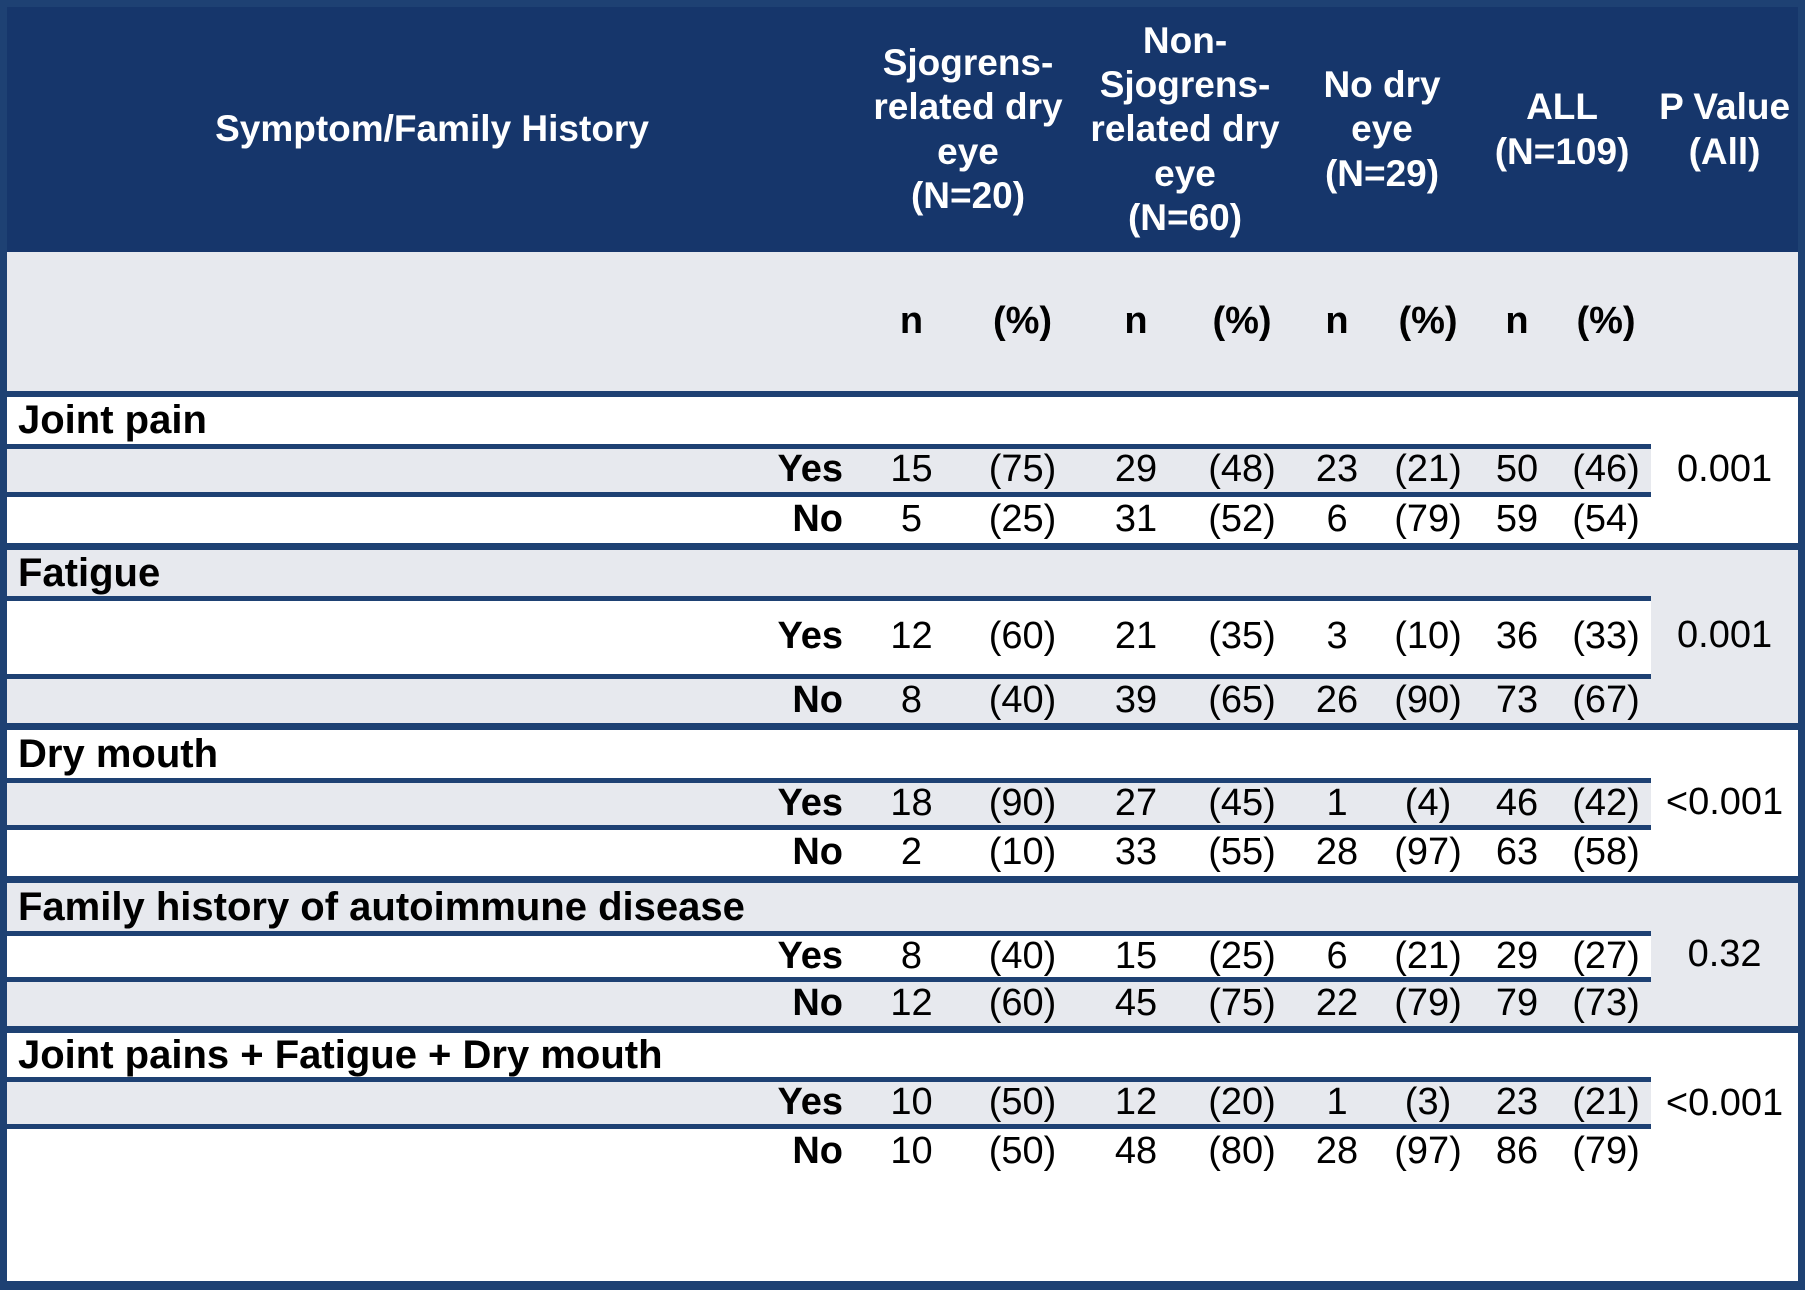  Describe the element at coordinates (1023, 855) in the screenshot. I see `value-cell: (10)` at that location.